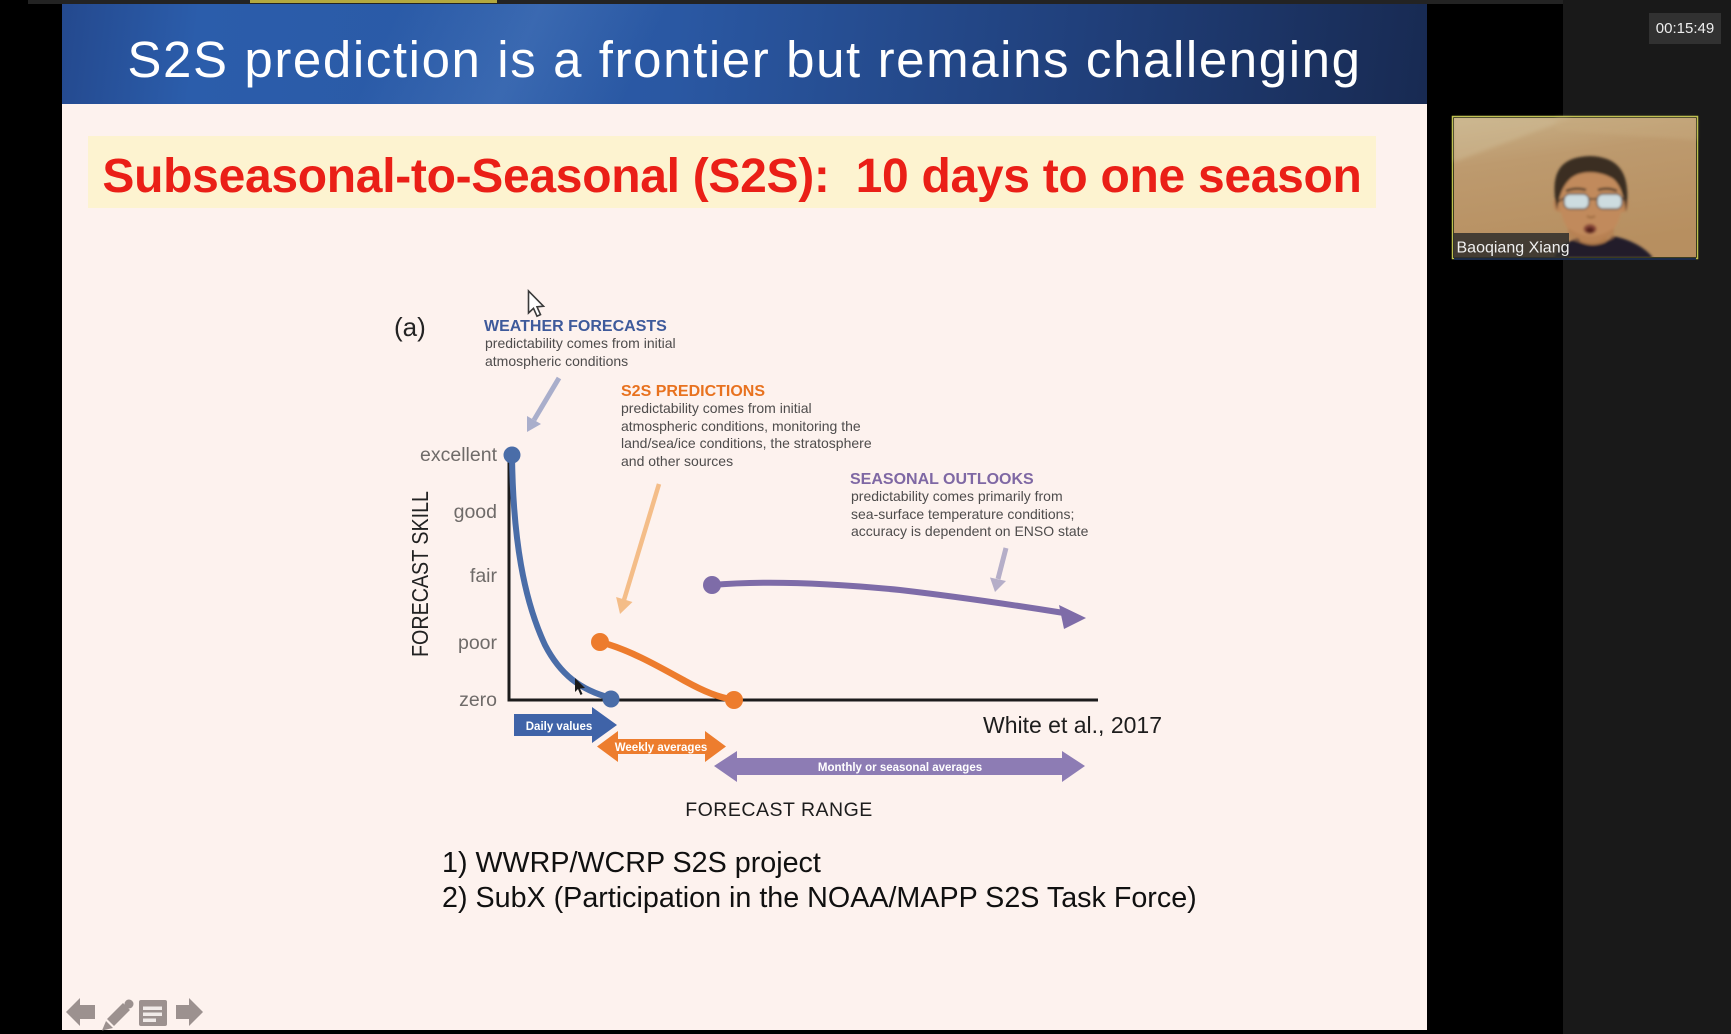  What do you see at coordinates (475, 512) in the screenshot?
I see `svg-text: good` at bounding box center [475, 512].